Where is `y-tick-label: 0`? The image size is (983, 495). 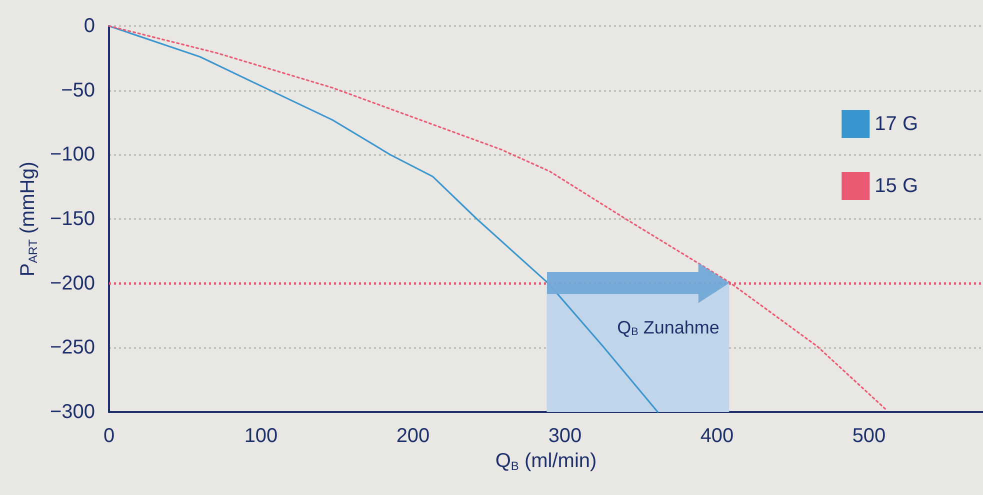 y-tick-label: 0 is located at coordinates (89, 26).